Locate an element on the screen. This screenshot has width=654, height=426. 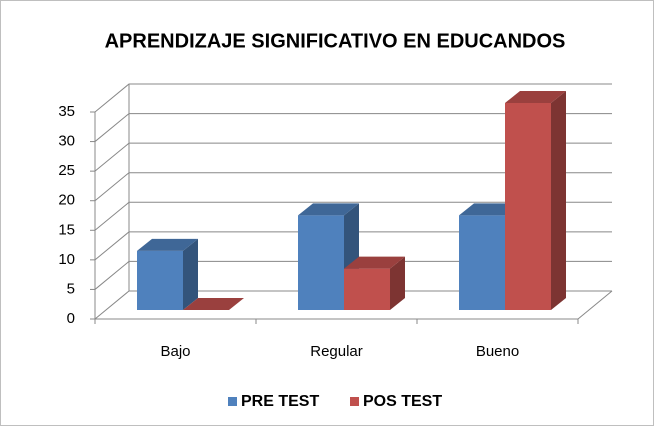
x-tick-label: Bueno is located at coordinates (497, 351).